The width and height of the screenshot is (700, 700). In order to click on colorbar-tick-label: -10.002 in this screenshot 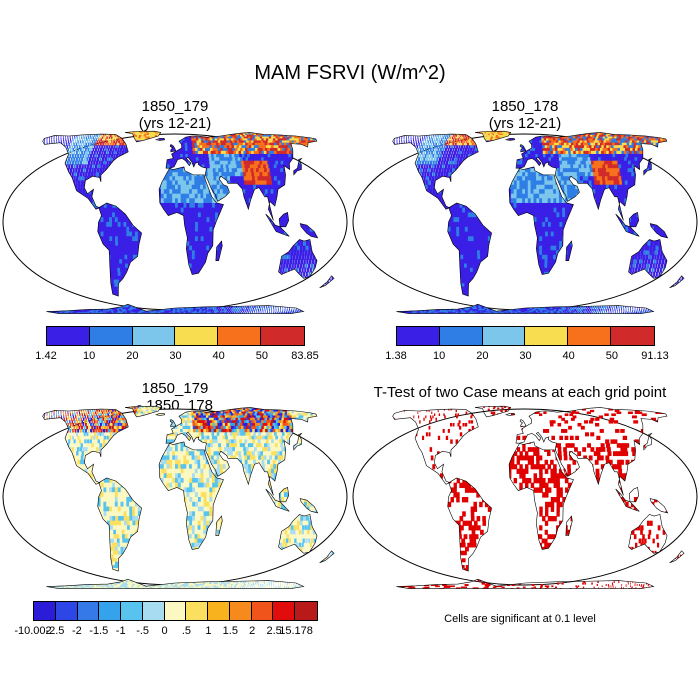, I will do `click(32, 631)`.